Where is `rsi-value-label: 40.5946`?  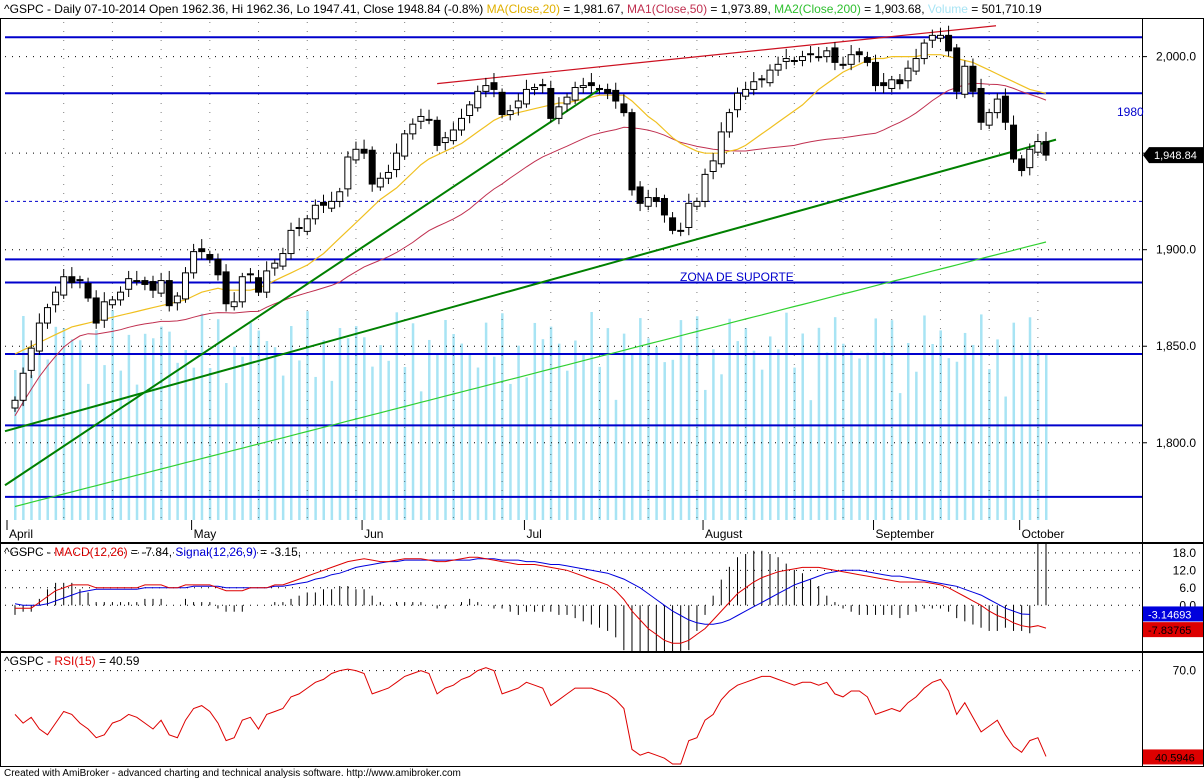 rsi-value-label: 40.5946 is located at coordinates (1175, 758).